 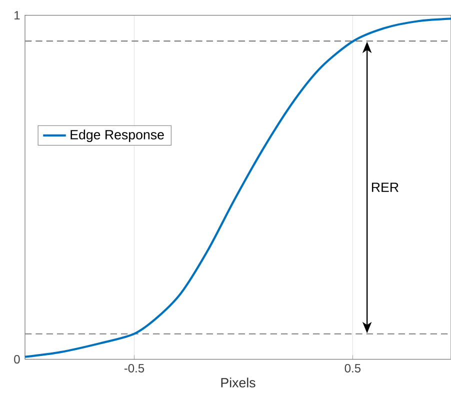 What do you see at coordinates (117, 136) in the screenshot?
I see `legend-label: Edge Response` at bounding box center [117, 136].